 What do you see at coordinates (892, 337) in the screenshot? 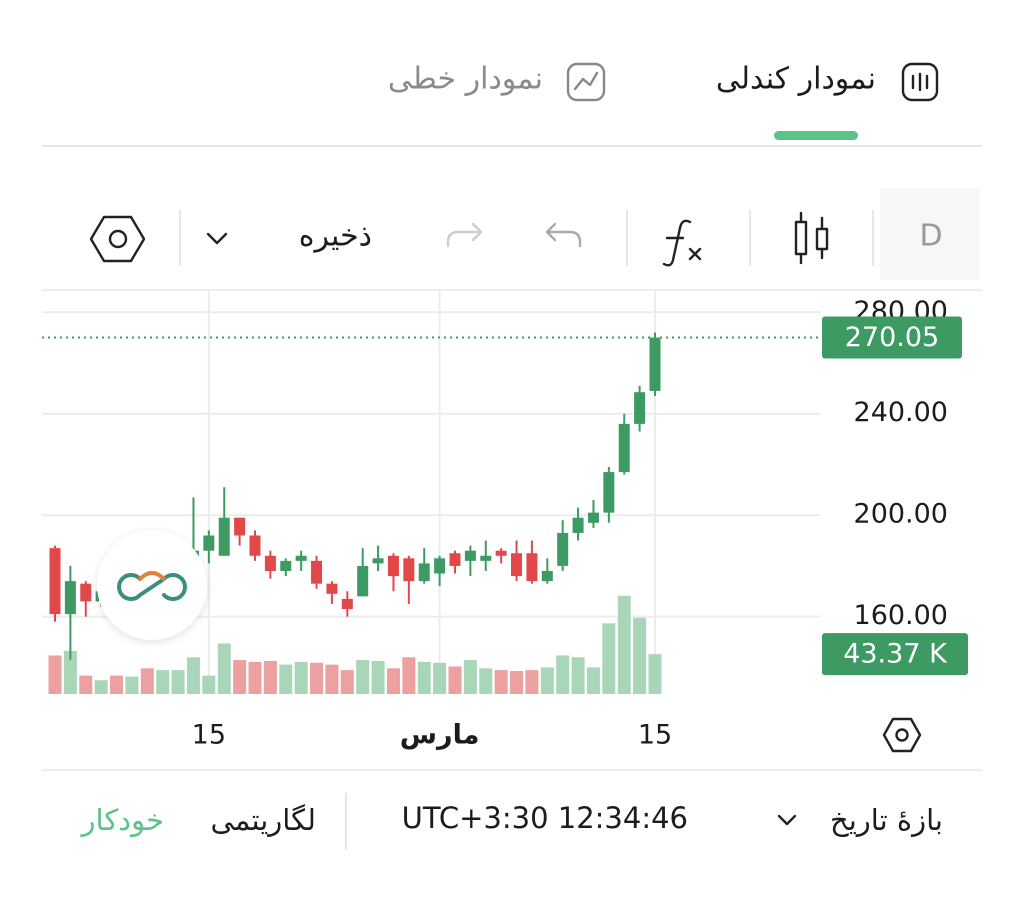
I see `last-price-label: 270.05` at bounding box center [892, 337].